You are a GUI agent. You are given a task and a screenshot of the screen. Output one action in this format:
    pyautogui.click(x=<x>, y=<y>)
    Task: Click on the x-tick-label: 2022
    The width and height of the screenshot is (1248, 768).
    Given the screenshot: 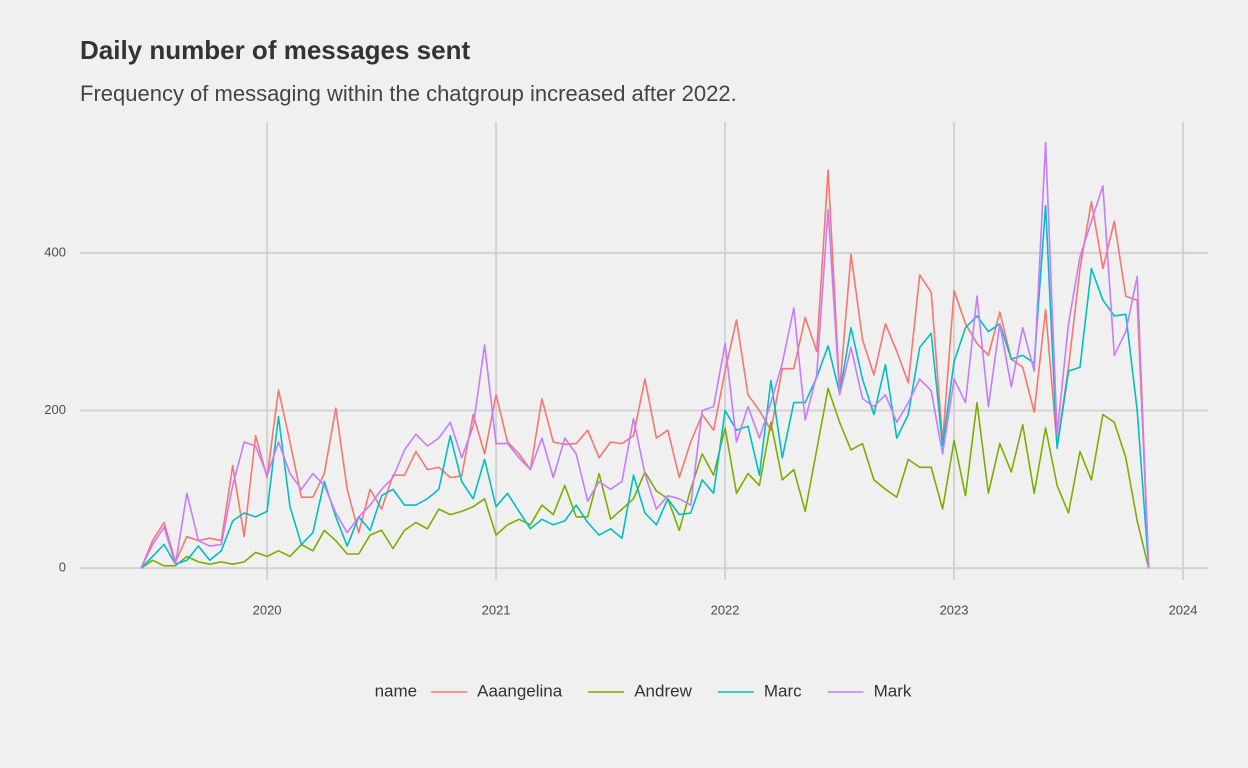 What is the action you would take?
    pyautogui.click(x=725, y=609)
    